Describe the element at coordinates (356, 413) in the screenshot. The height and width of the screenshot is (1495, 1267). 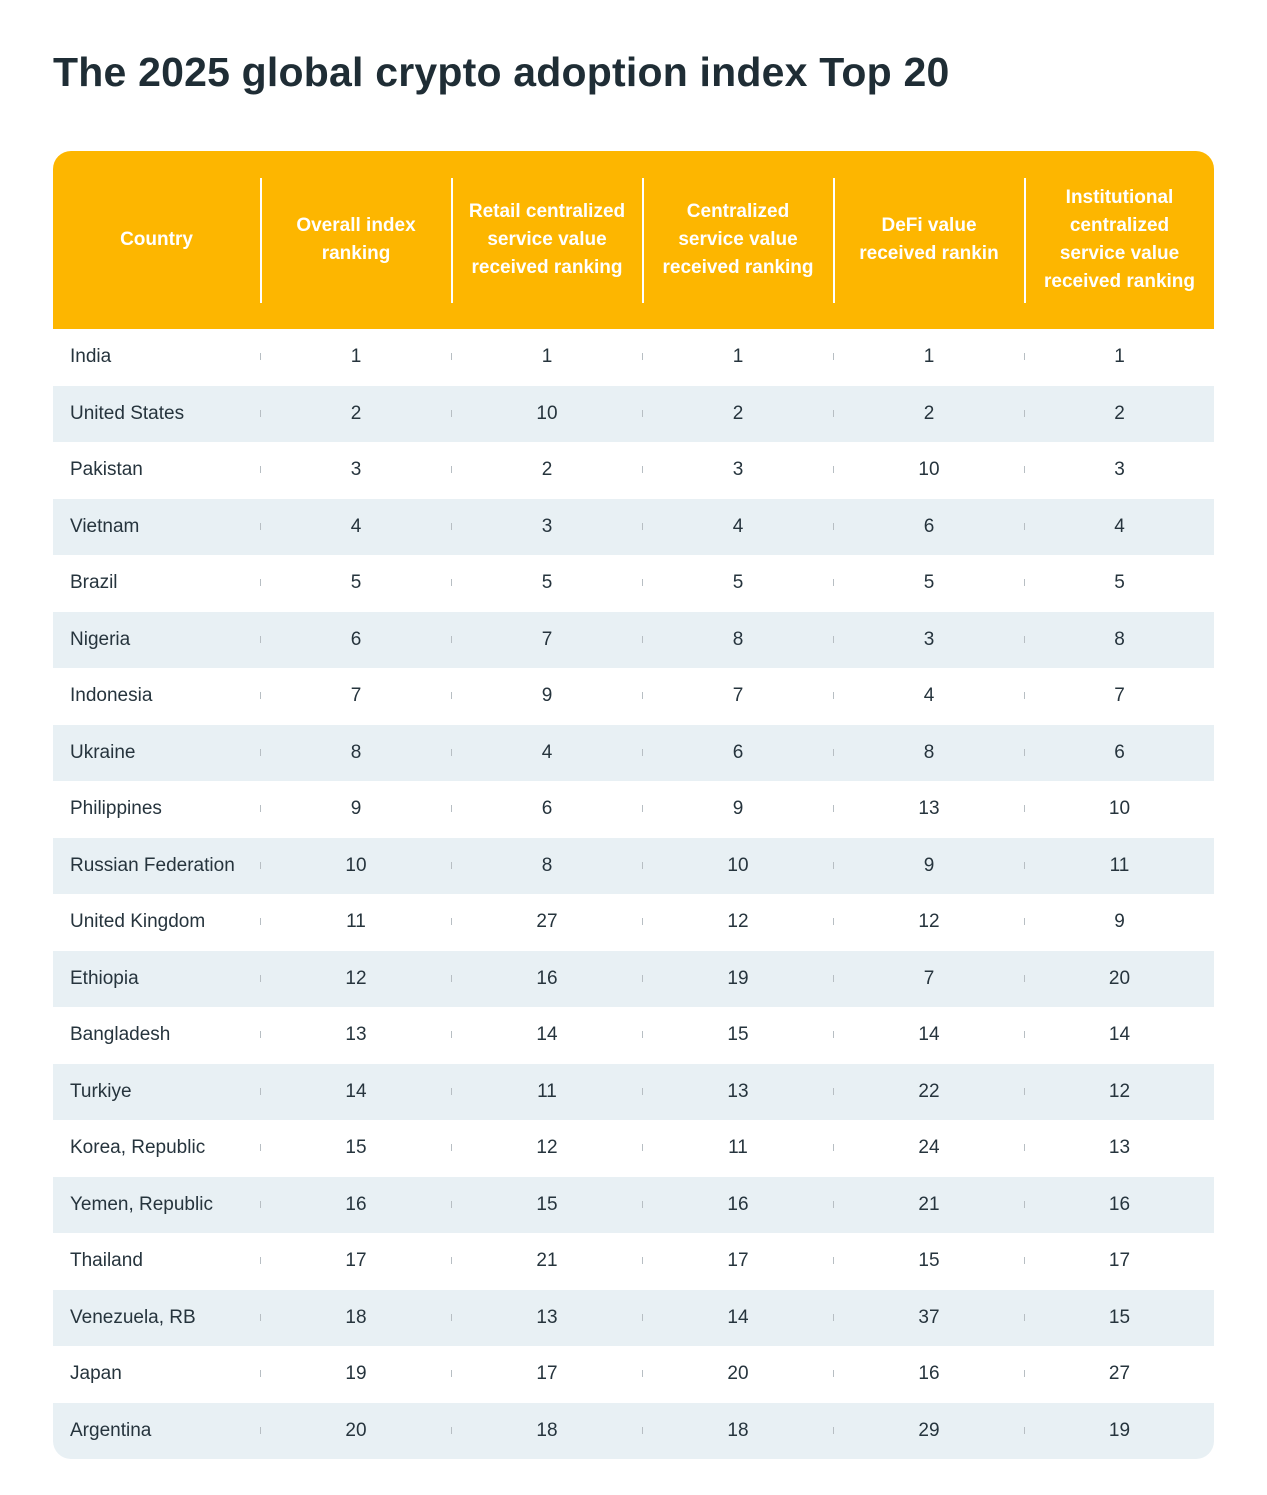
I see `overall-cell: 2` at that location.